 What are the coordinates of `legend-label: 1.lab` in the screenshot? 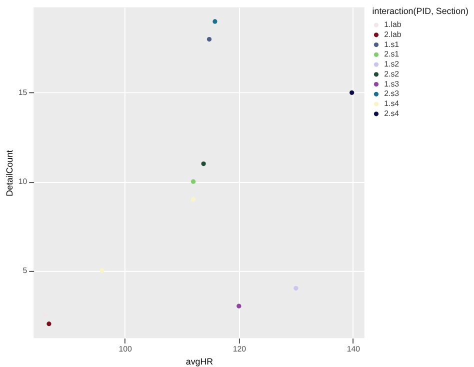 It's located at (393, 25).